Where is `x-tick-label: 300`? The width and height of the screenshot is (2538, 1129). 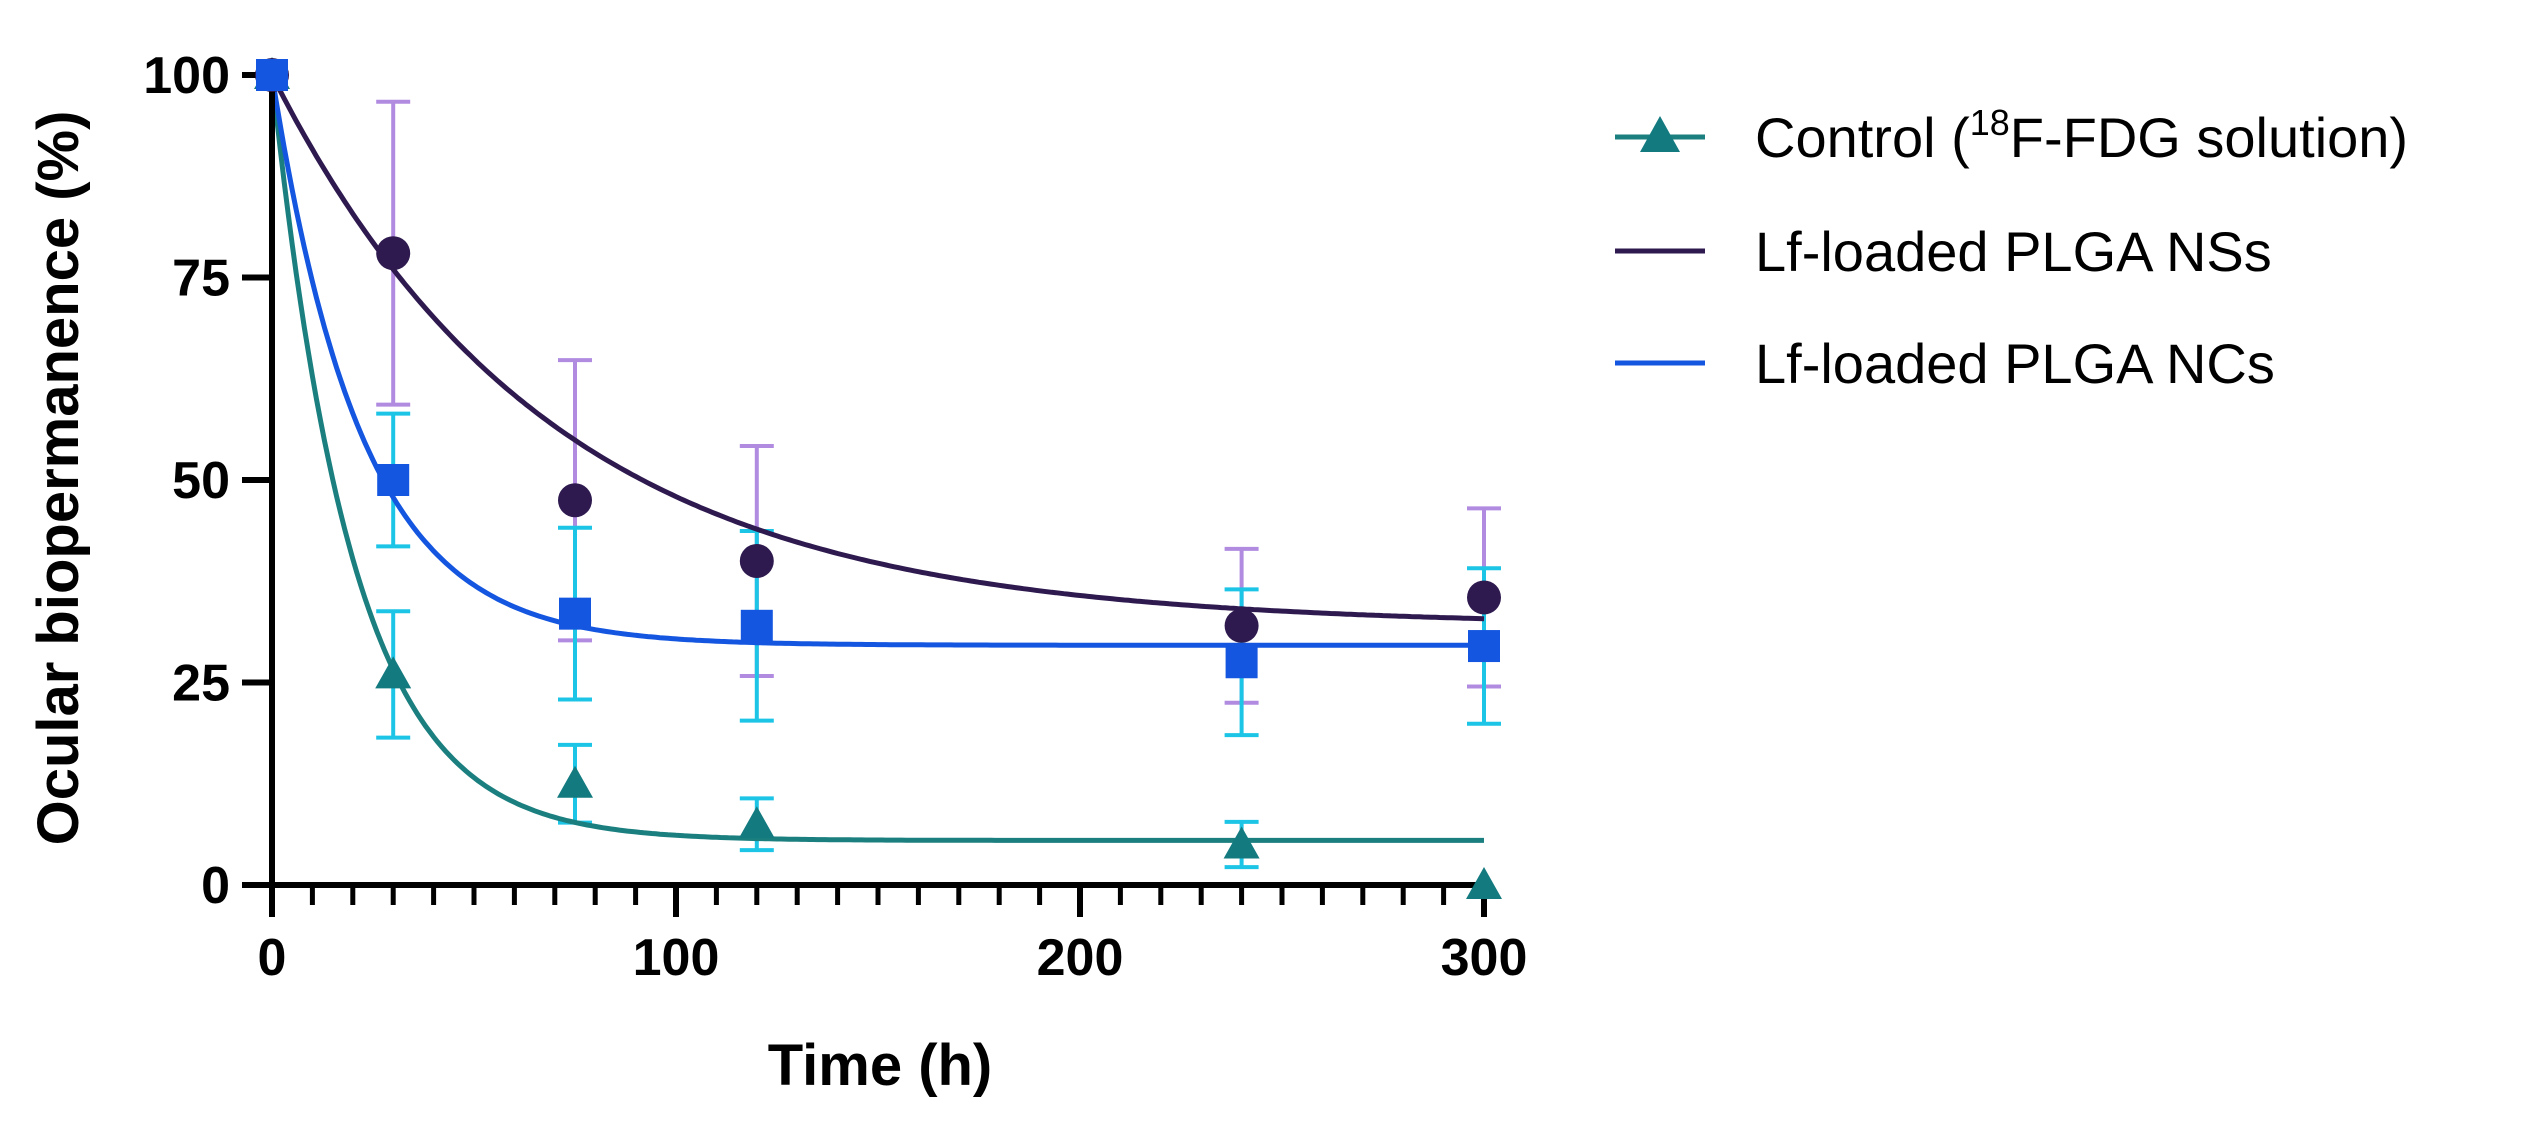
x-tick-label: 300 is located at coordinates (1484, 958).